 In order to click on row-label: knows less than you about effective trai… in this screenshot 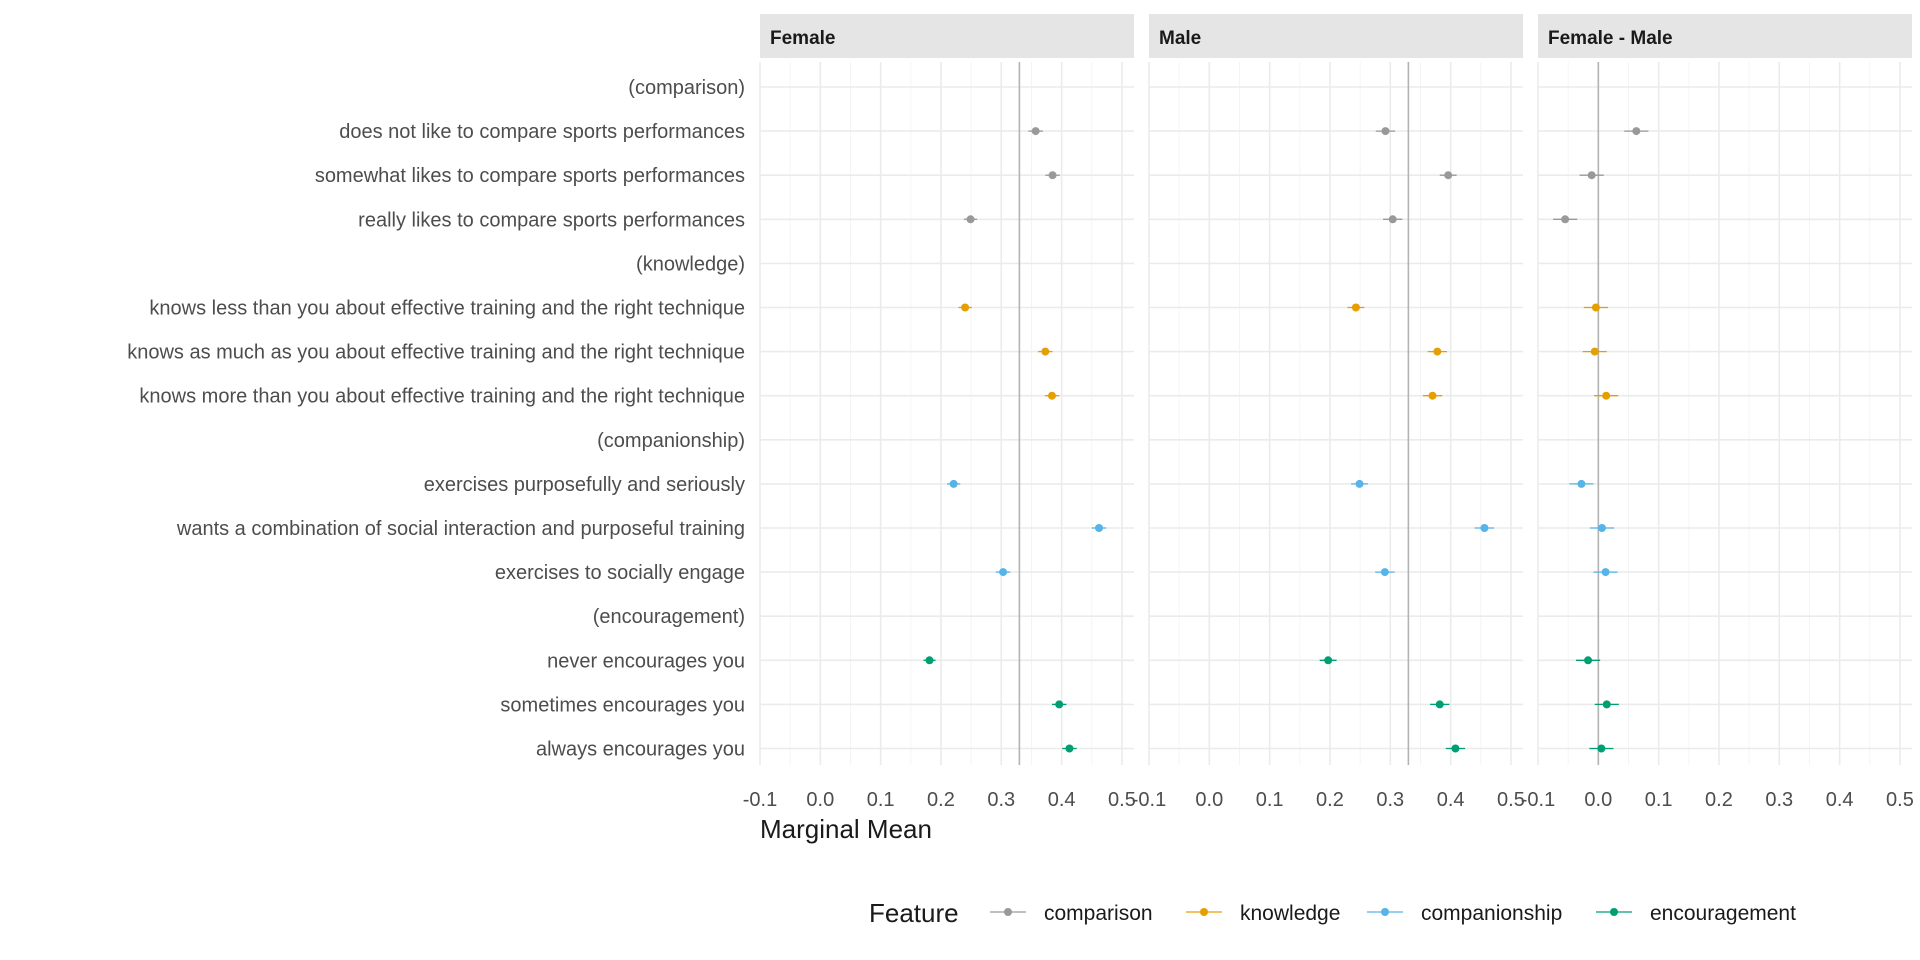, I will do `click(447, 309)`.